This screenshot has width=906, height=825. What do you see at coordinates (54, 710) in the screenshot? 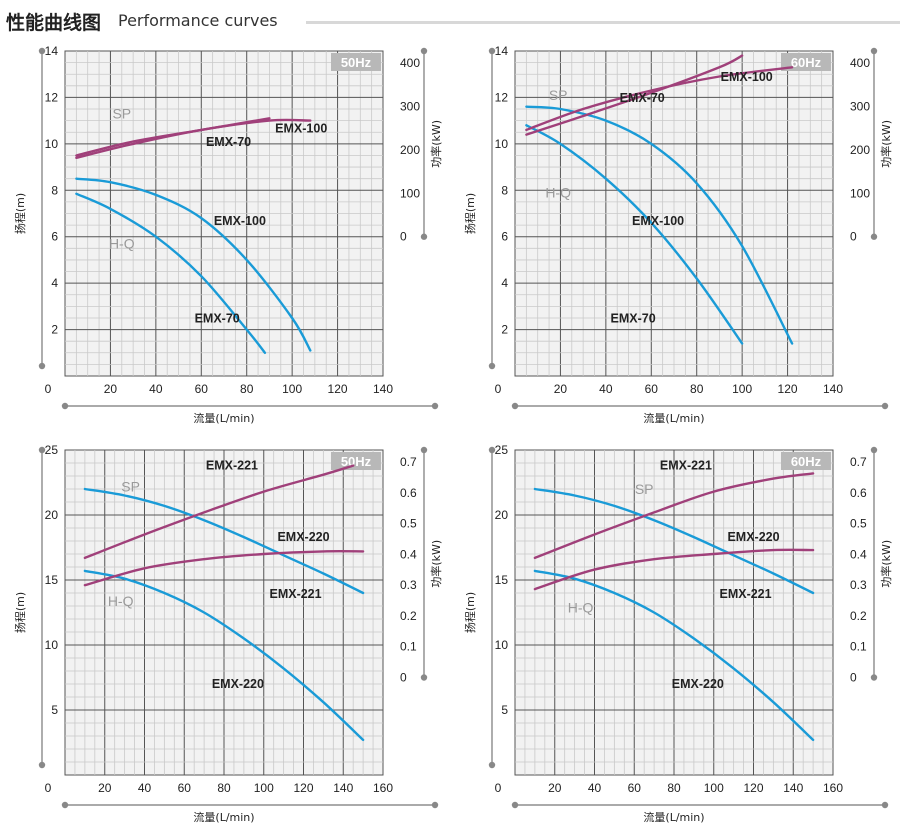
I see `y-tick-label: 5` at bounding box center [54, 710].